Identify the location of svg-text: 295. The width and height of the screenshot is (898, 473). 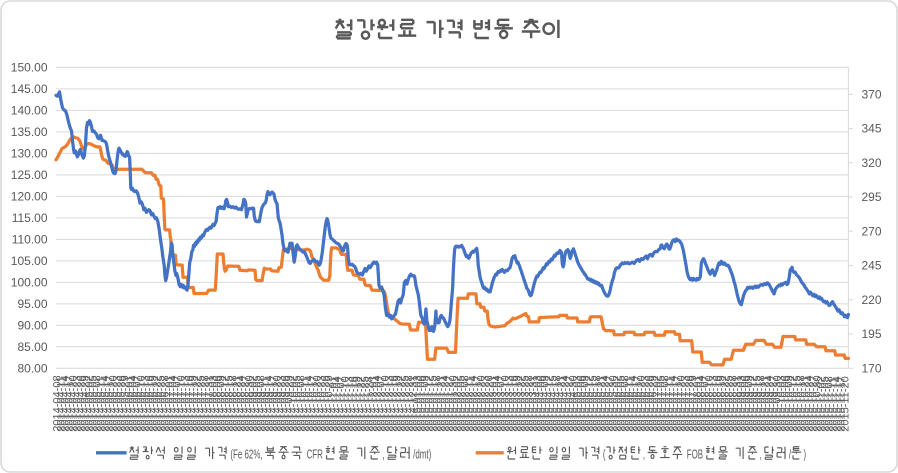
(872, 197).